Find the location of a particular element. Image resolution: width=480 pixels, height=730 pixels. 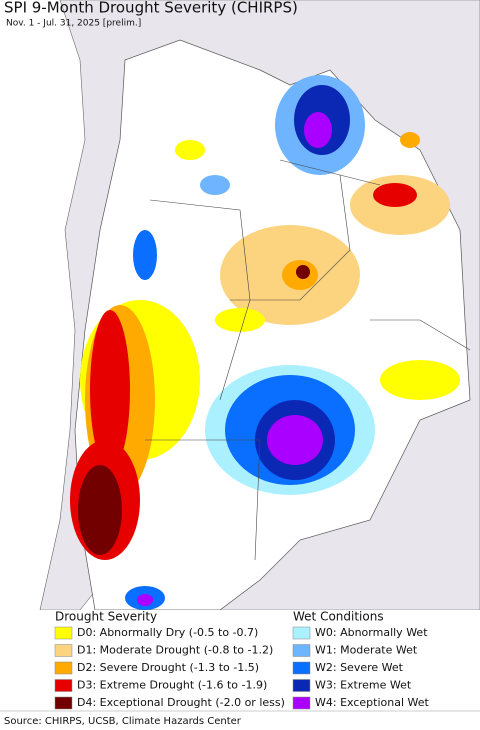

title: SPI 9-Month Drought Severity (CHIRPS) is located at coordinates (151, 8).